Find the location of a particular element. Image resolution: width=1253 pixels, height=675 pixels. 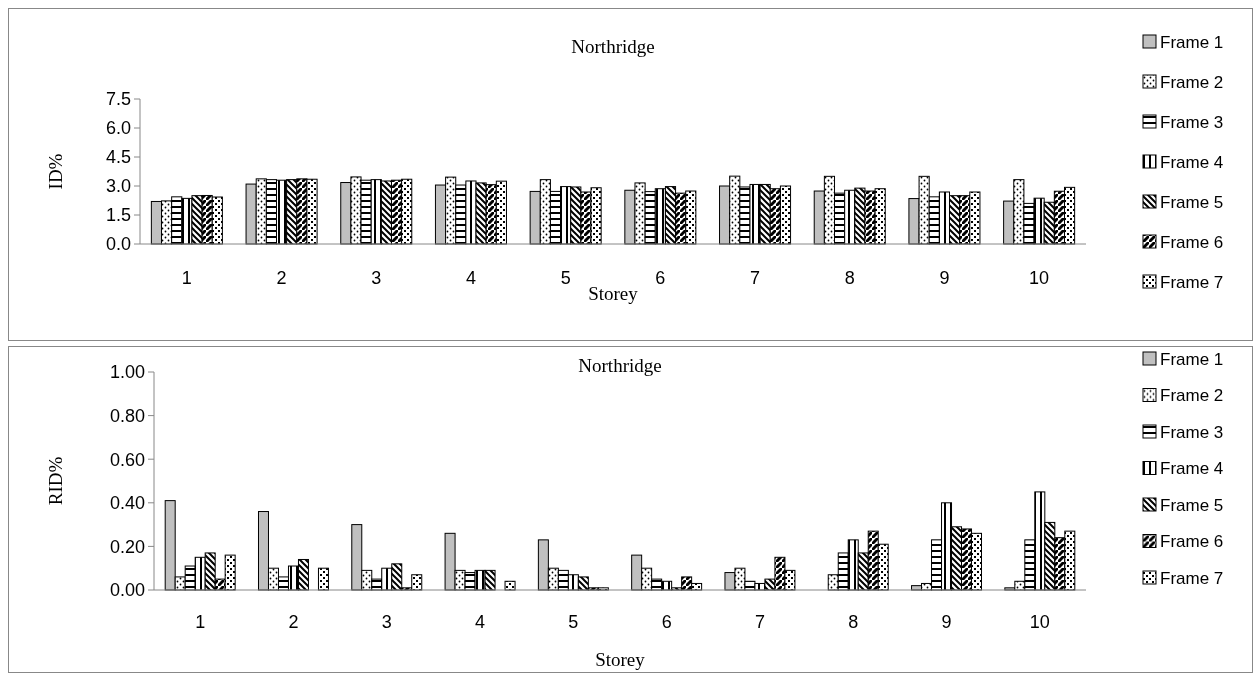

y-axis-title: RID% is located at coordinates (55, 481).